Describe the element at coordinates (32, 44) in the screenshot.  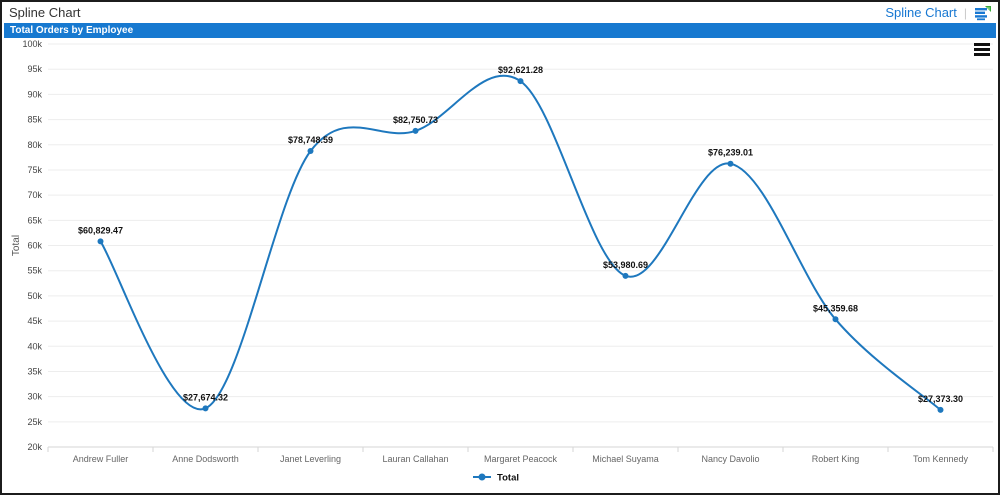
I see `y-axis-tick-label: 100k` at that location.